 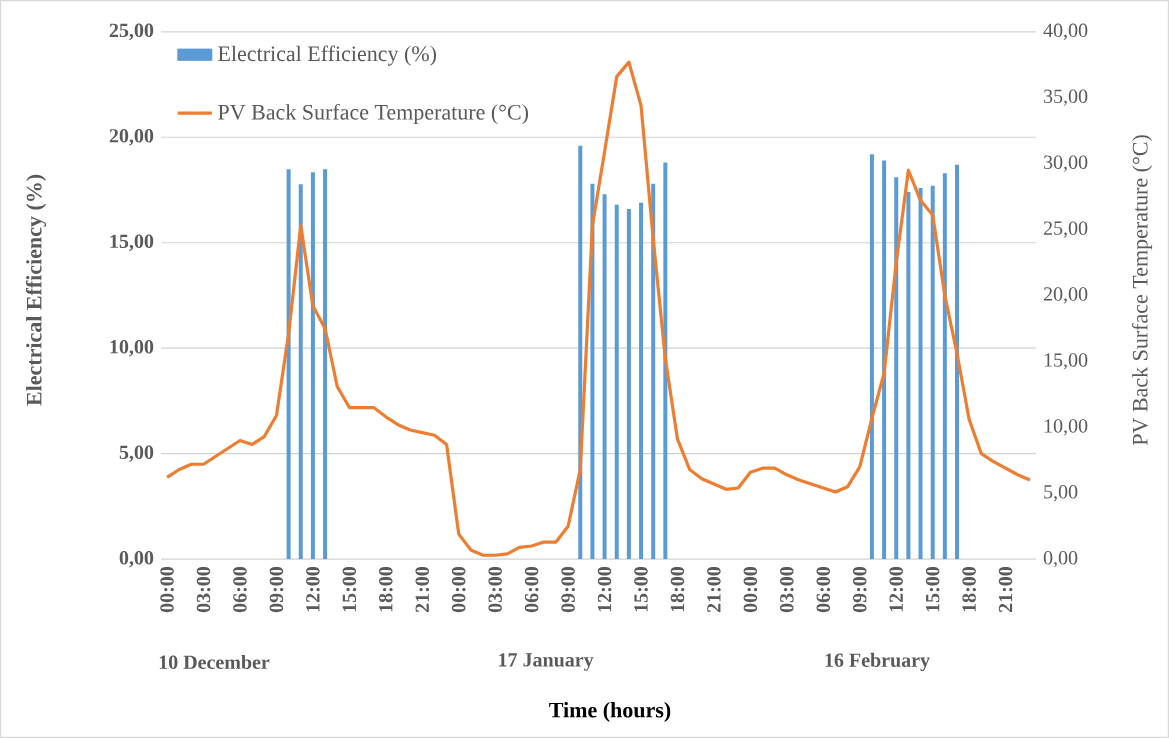 I want to click on y-tick-label: 15,00, so click(x=132, y=242).